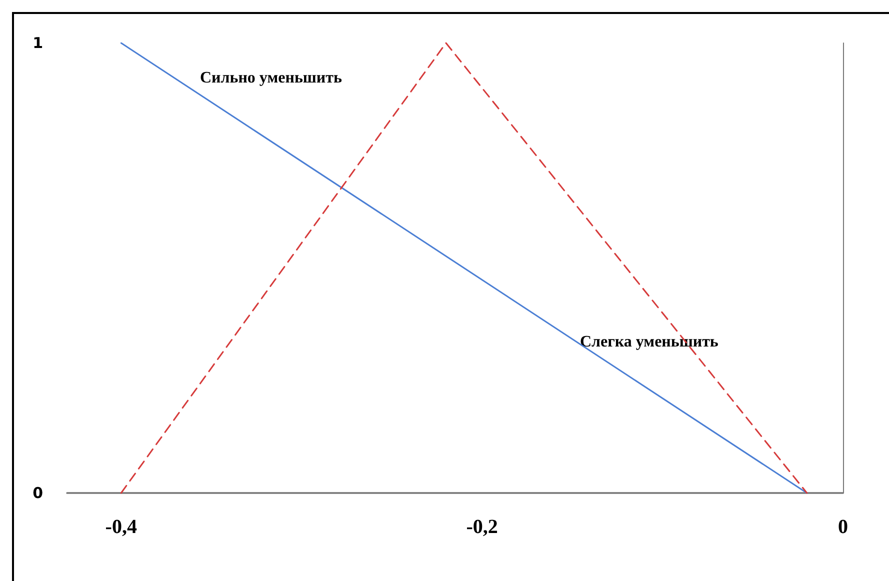 This screenshot has height=581, width=889. Describe the element at coordinates (482, 527) in the screenshot. I see `x-tick-label: -0,2` at that location.